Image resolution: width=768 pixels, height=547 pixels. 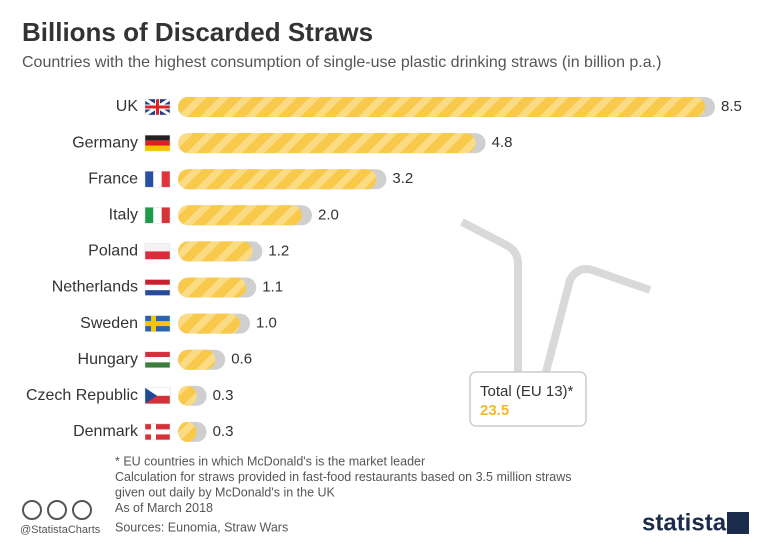 I want to click on chart-title: Billions of Discarded Straws, so click(x=197, y=32).